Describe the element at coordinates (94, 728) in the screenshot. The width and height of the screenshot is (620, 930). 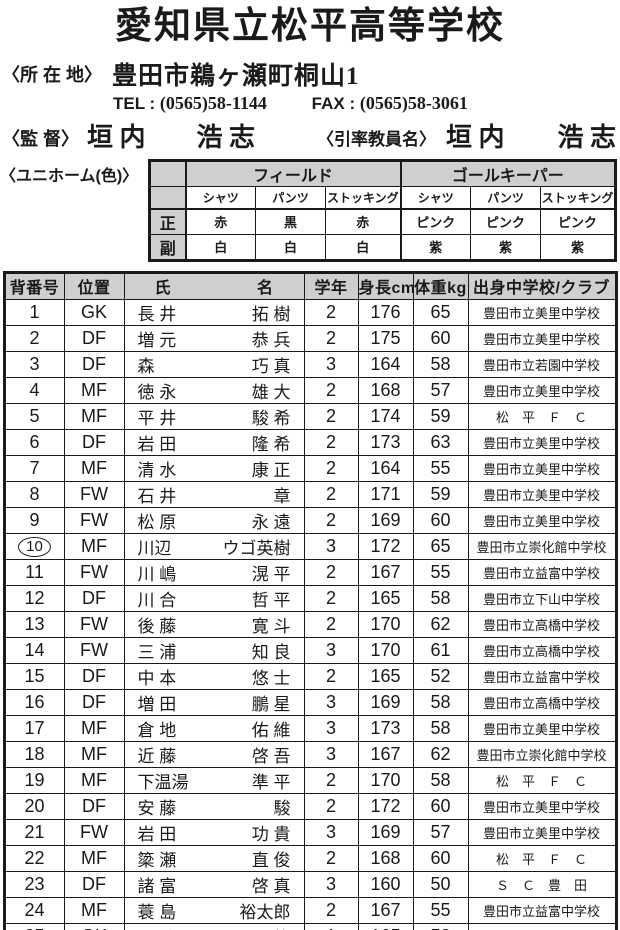
I see `player-position: MF` at that location.